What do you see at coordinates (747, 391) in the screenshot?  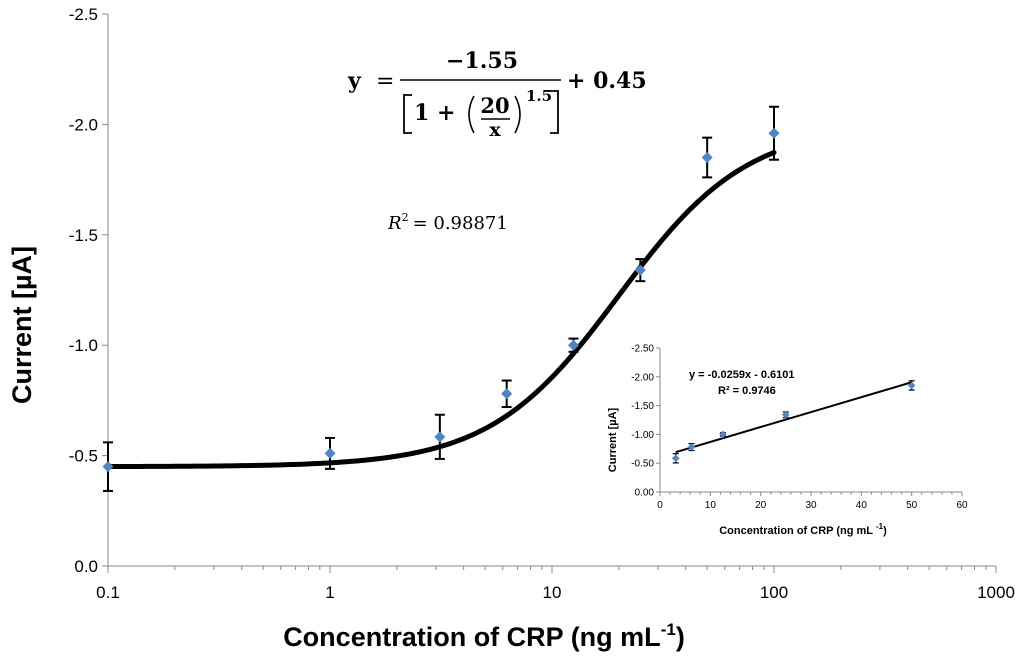 I see `inset-r-squared: R² = 0.9746` at bounding box center [747, 391].